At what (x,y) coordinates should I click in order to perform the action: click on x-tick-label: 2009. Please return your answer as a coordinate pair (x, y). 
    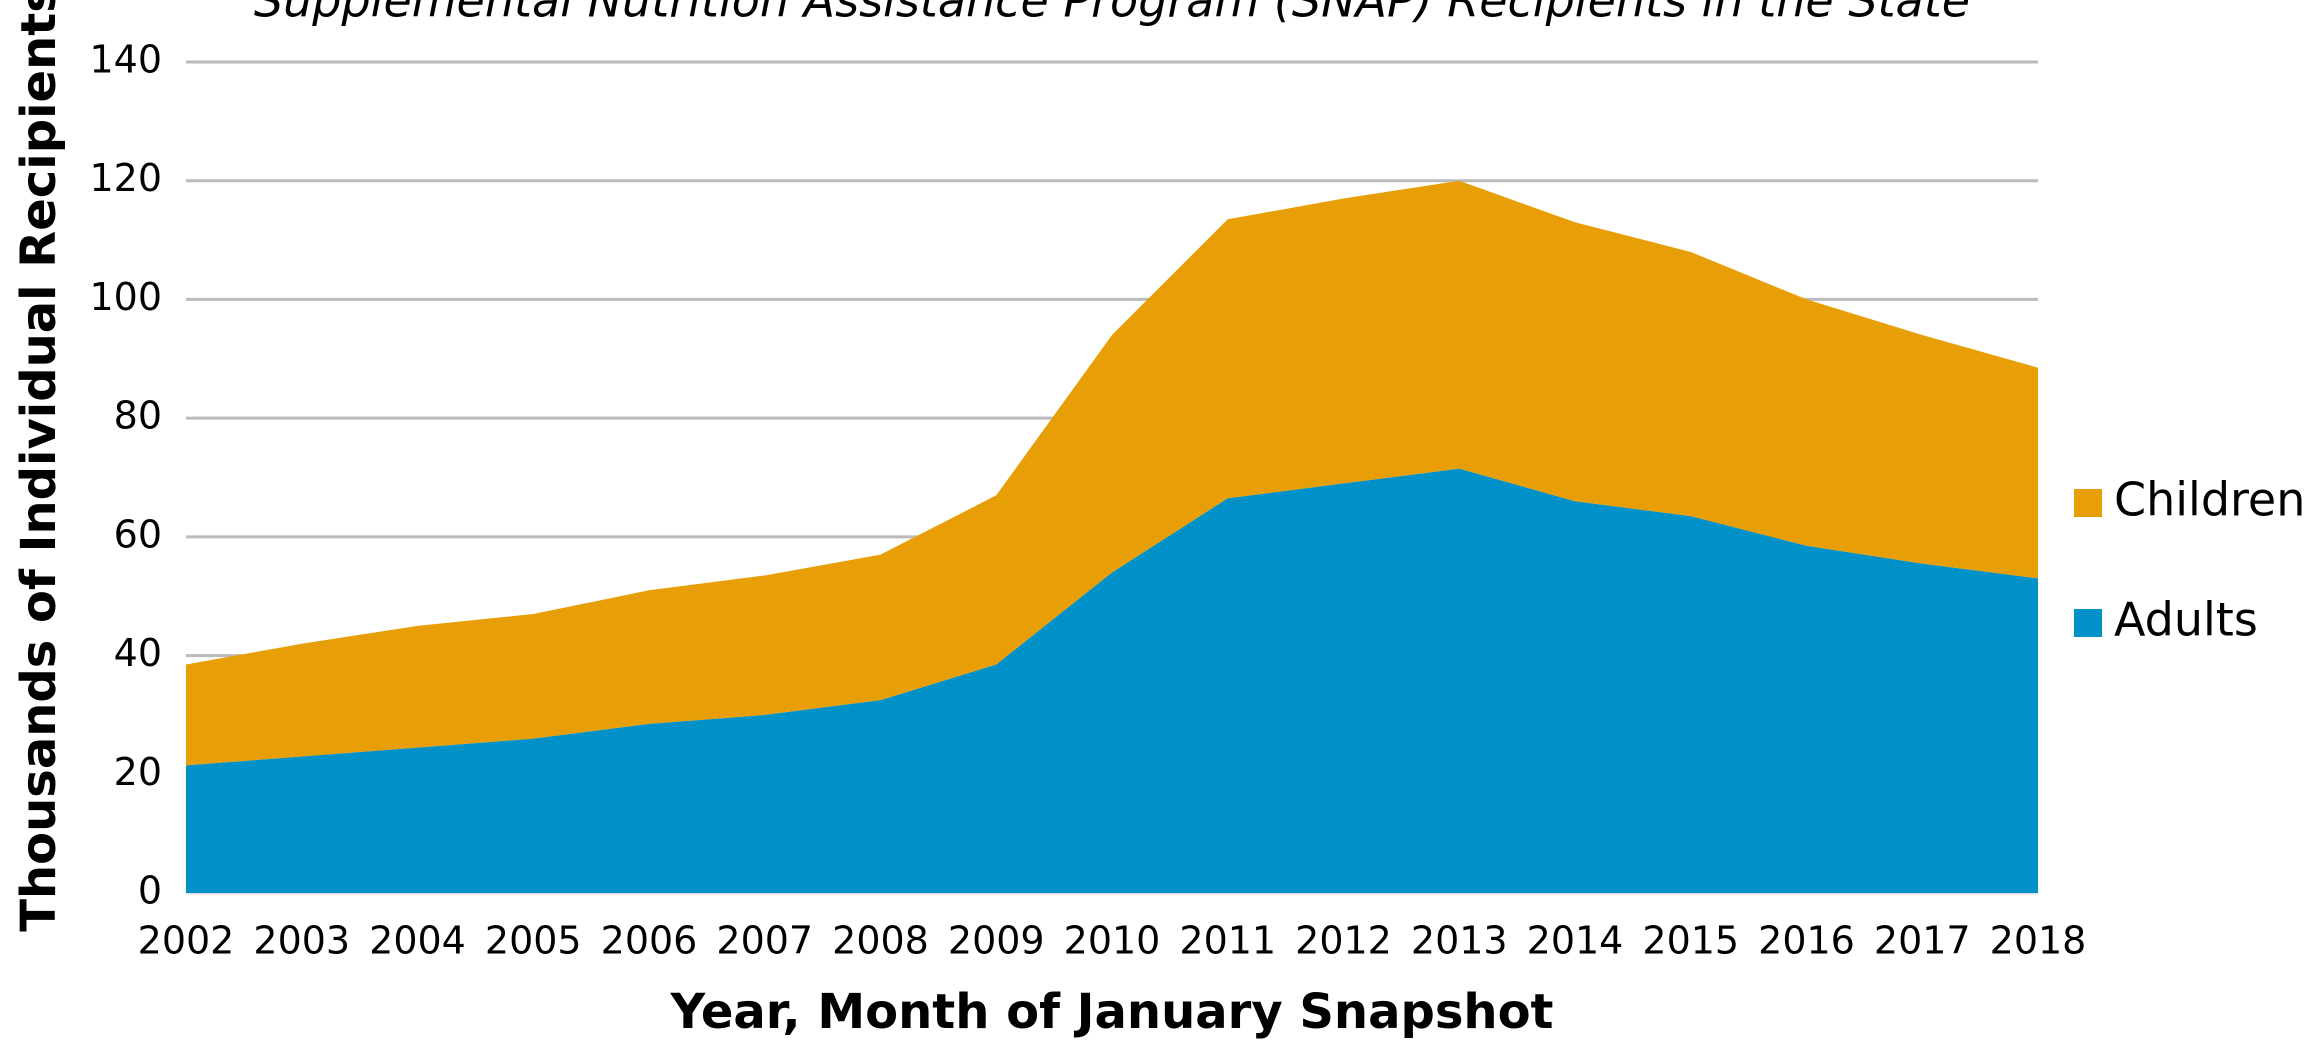
    Looking at the image, I should click on (996, 941).